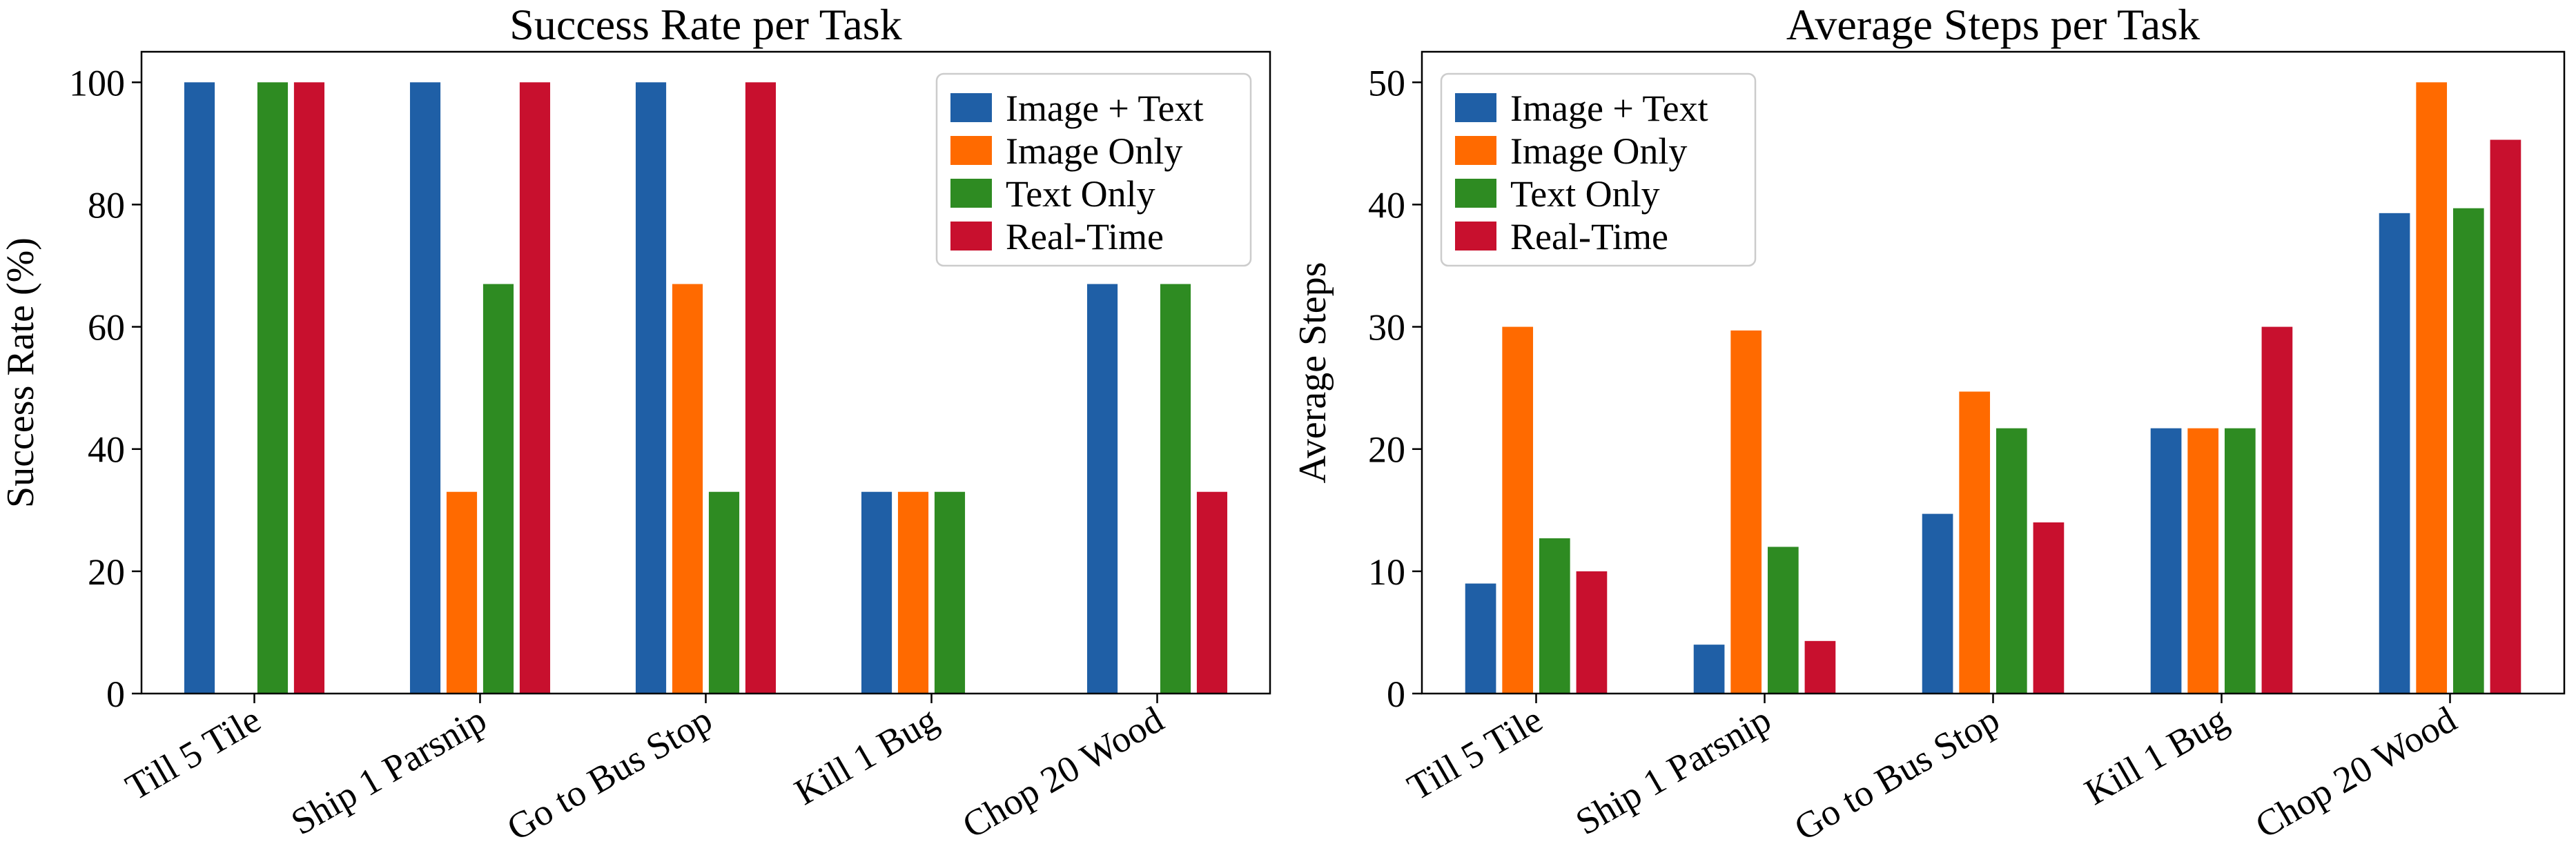  I want to click on chart-title: Success Rate per Task, so click(705, 24).